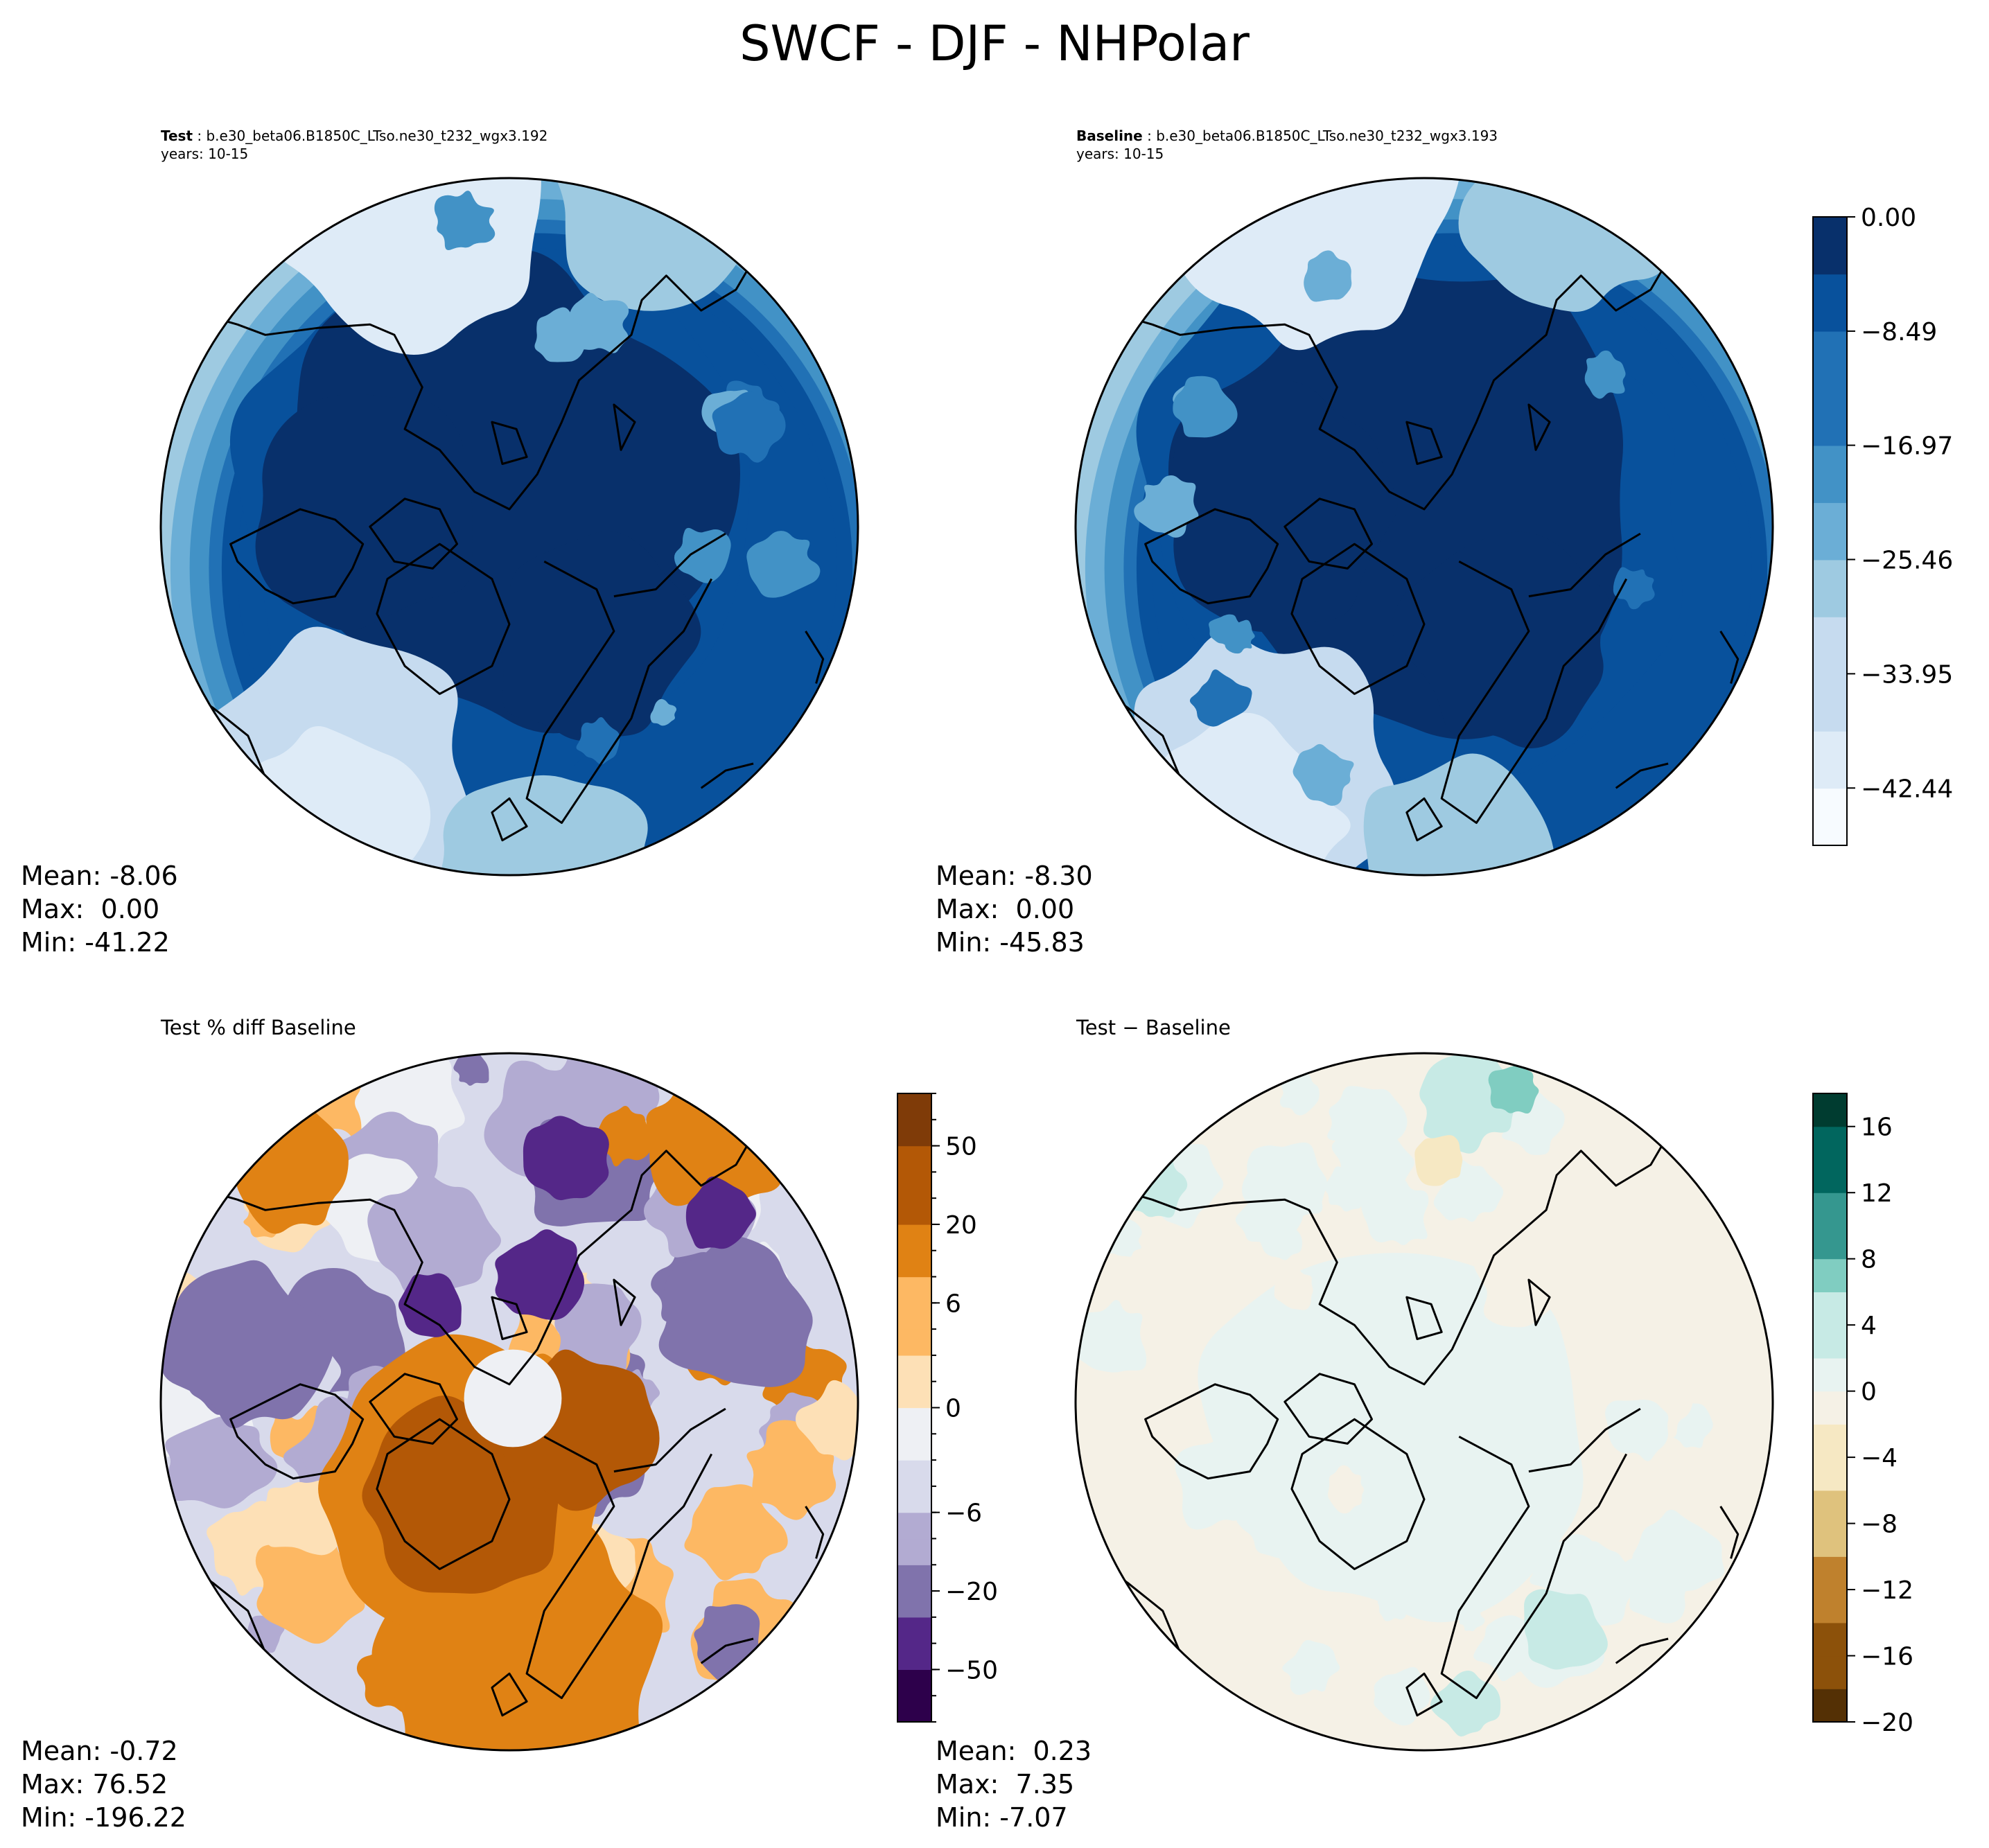  What do you see at coordinates (971, 1670) in the screenshot?
I see `pctdiff-colorbar-tick-label: −50` at bounding box center [971, 1670].